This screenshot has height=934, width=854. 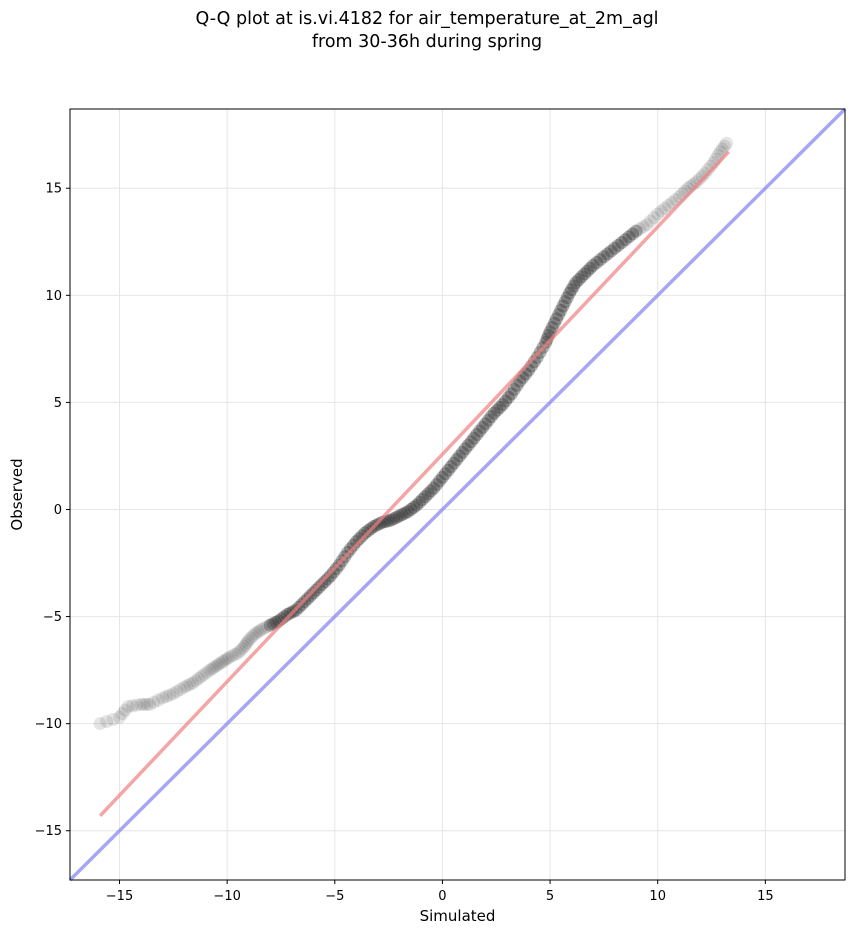 I want to click on x-tick-label: 5, so click(x=550, y=896).